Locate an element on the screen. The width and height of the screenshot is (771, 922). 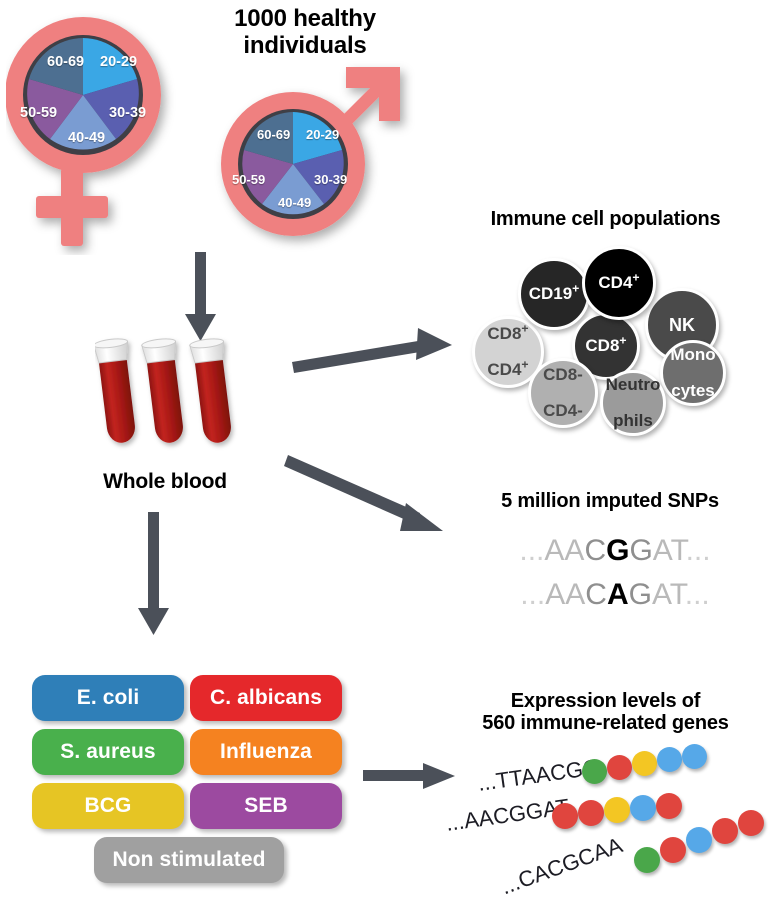
stim-box-c-albicans: C. albicans is located at coordinates (266, 698).